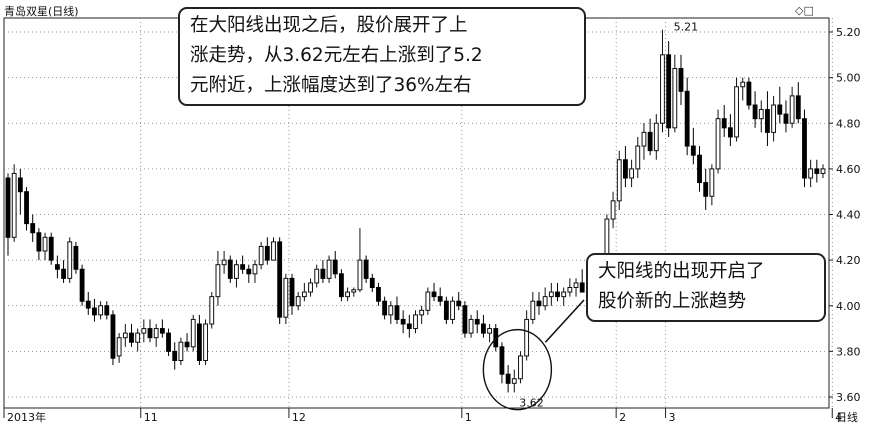 The height and width of the screenshot is (425, 874). What do you see at coordinates (848, 397) in the screenshot?
I see `y-tick-label: 3.60` at bounding box center [848, 397].